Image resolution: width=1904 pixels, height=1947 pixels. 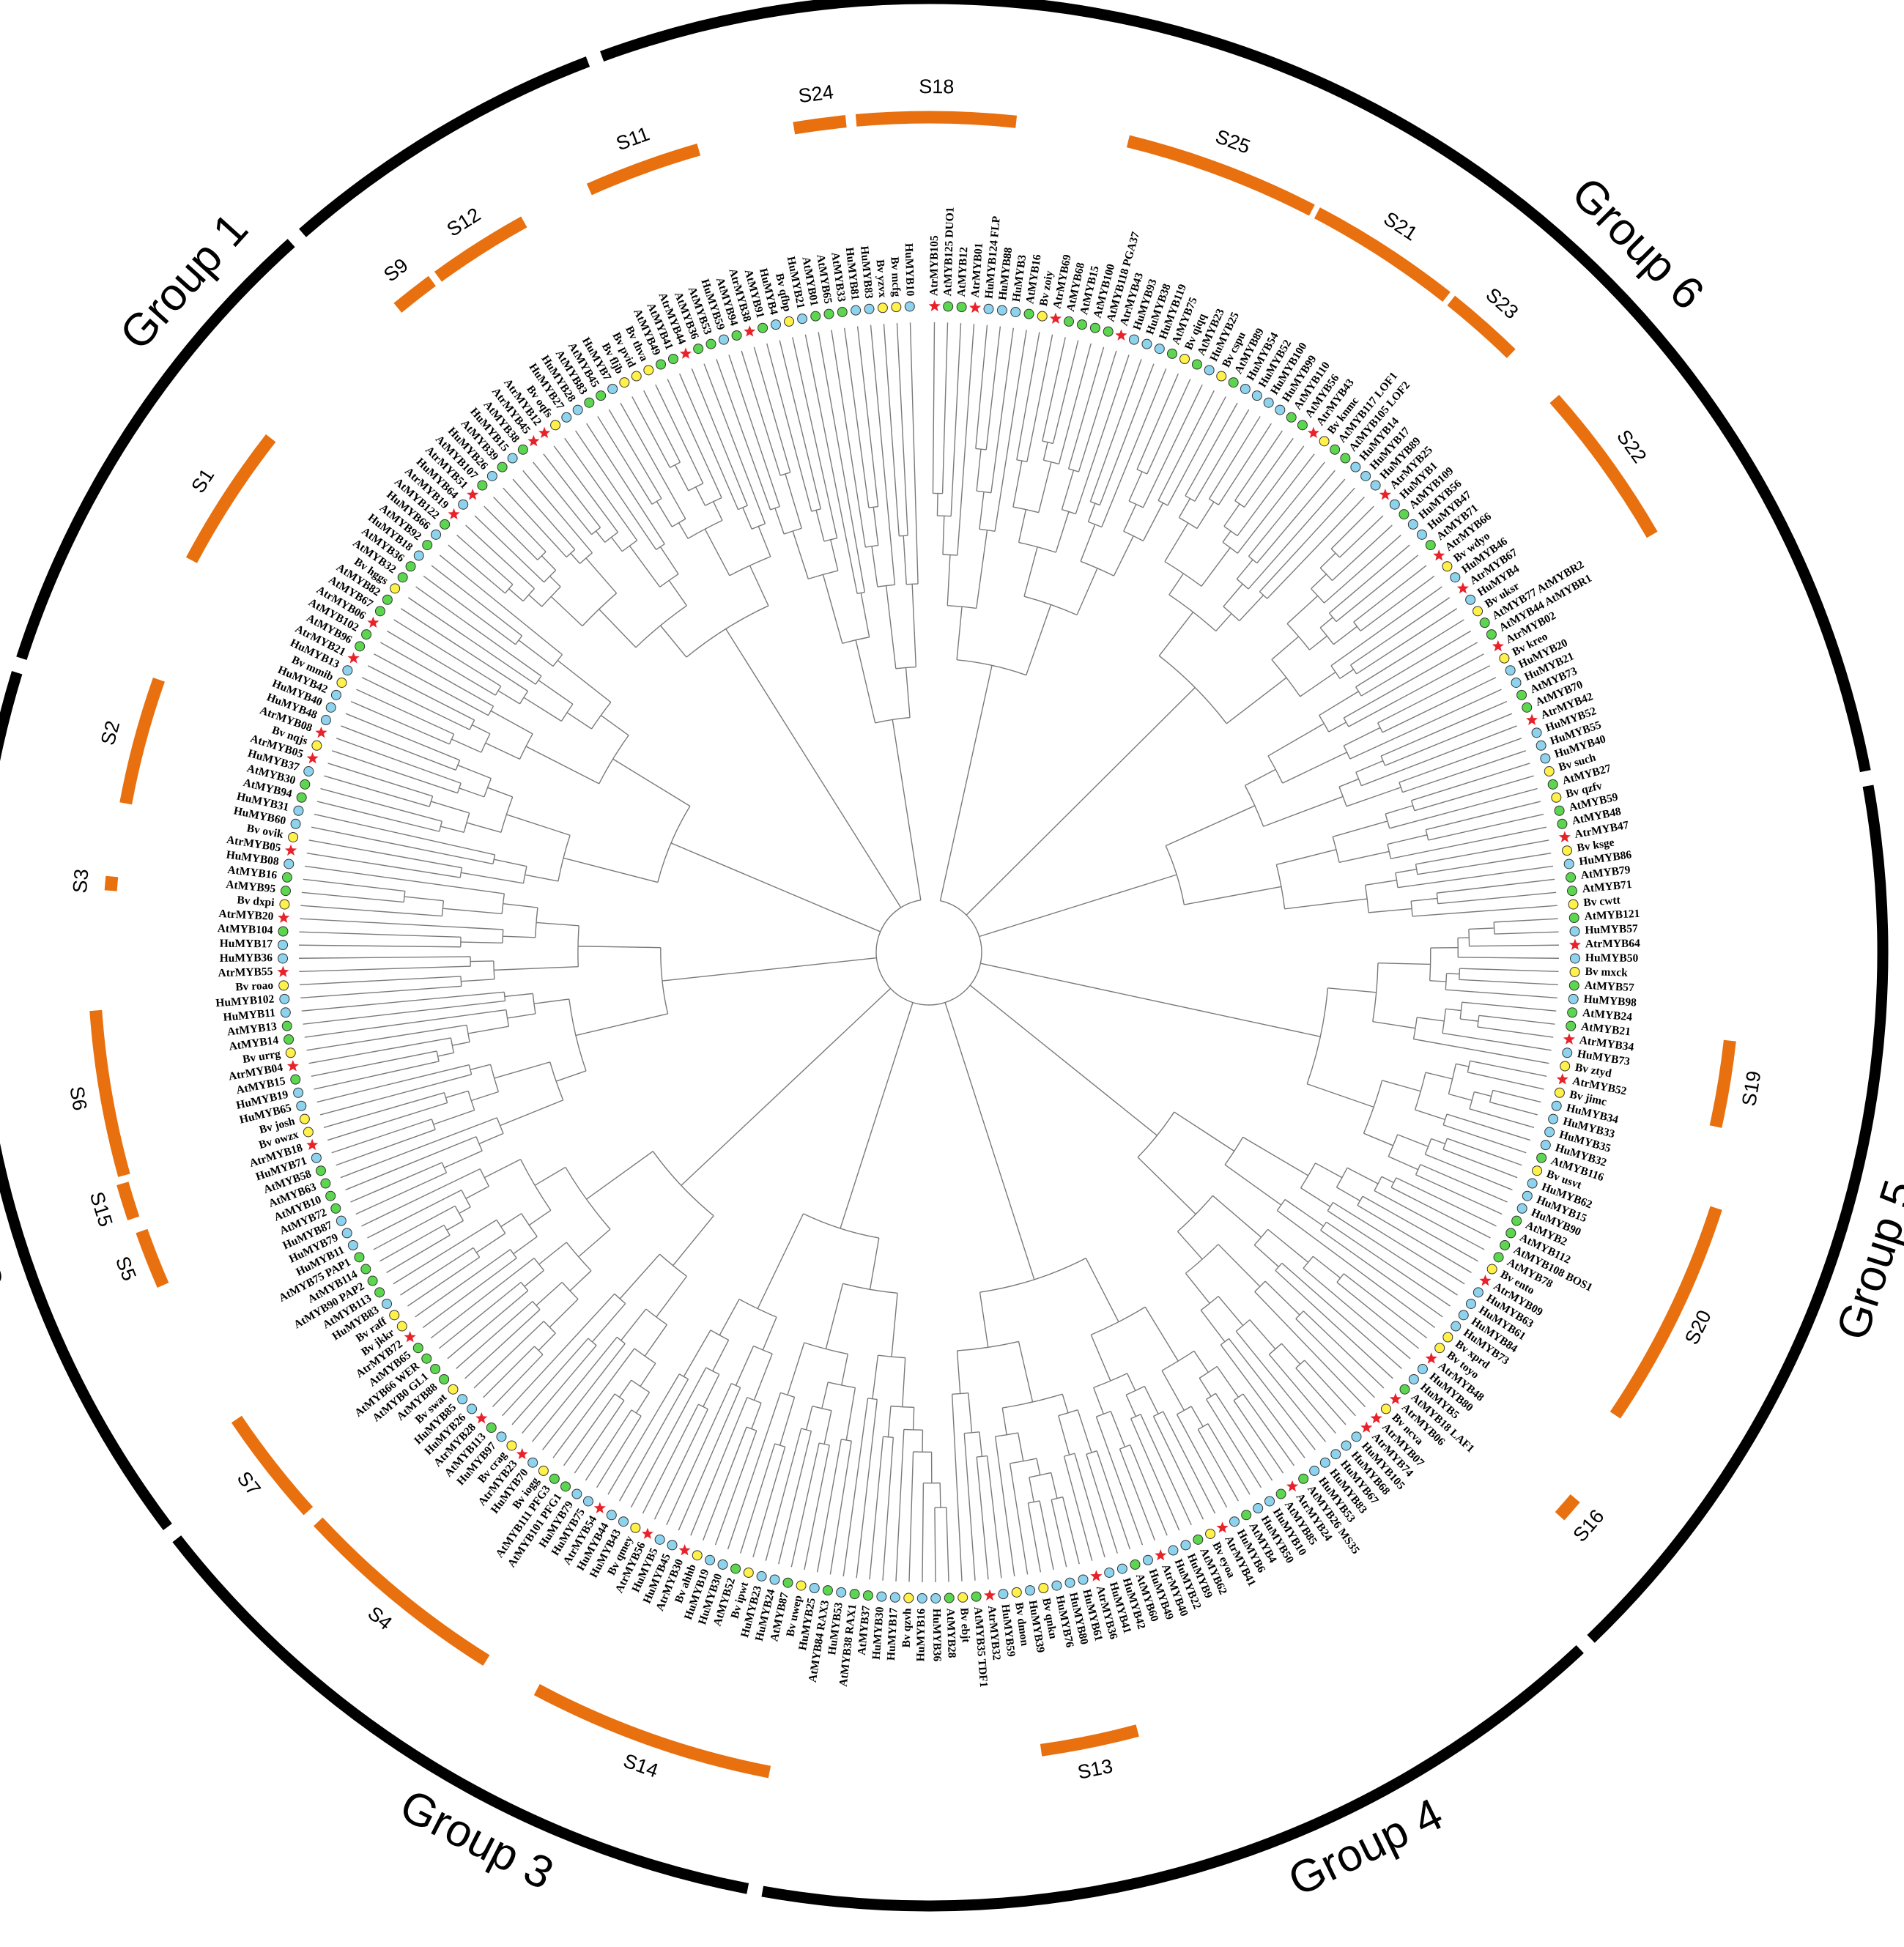 I want to click on leaf-label: AtMYB28, so click(x=951, y=1633).